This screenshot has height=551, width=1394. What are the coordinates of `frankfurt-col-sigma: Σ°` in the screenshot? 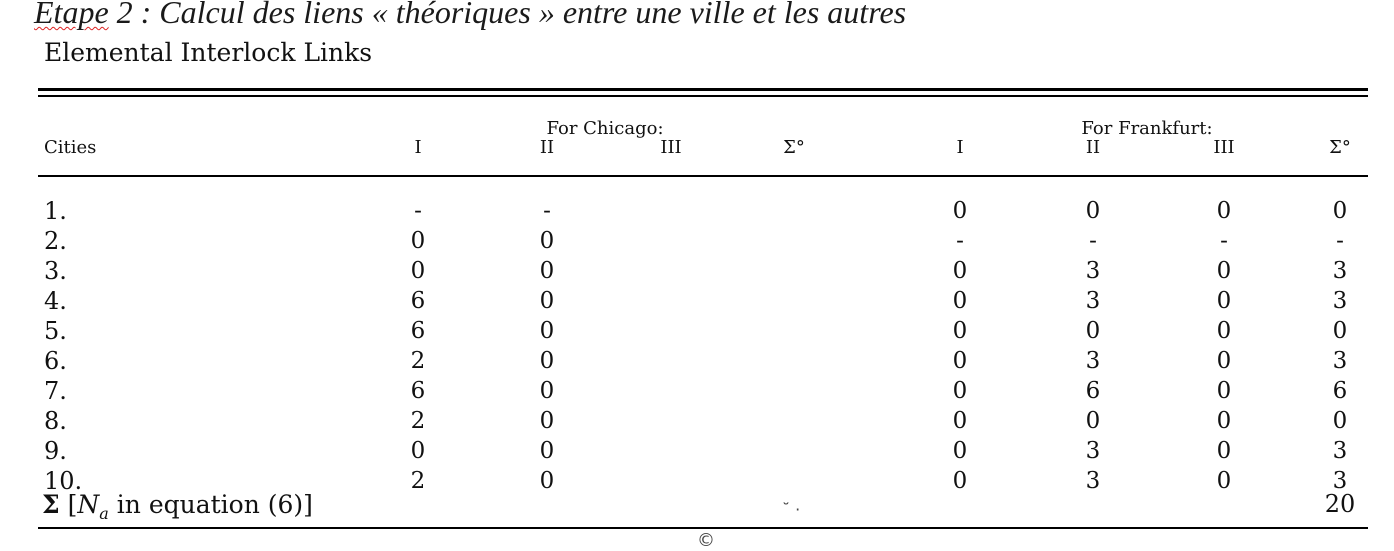 It's located at (1340, 147).